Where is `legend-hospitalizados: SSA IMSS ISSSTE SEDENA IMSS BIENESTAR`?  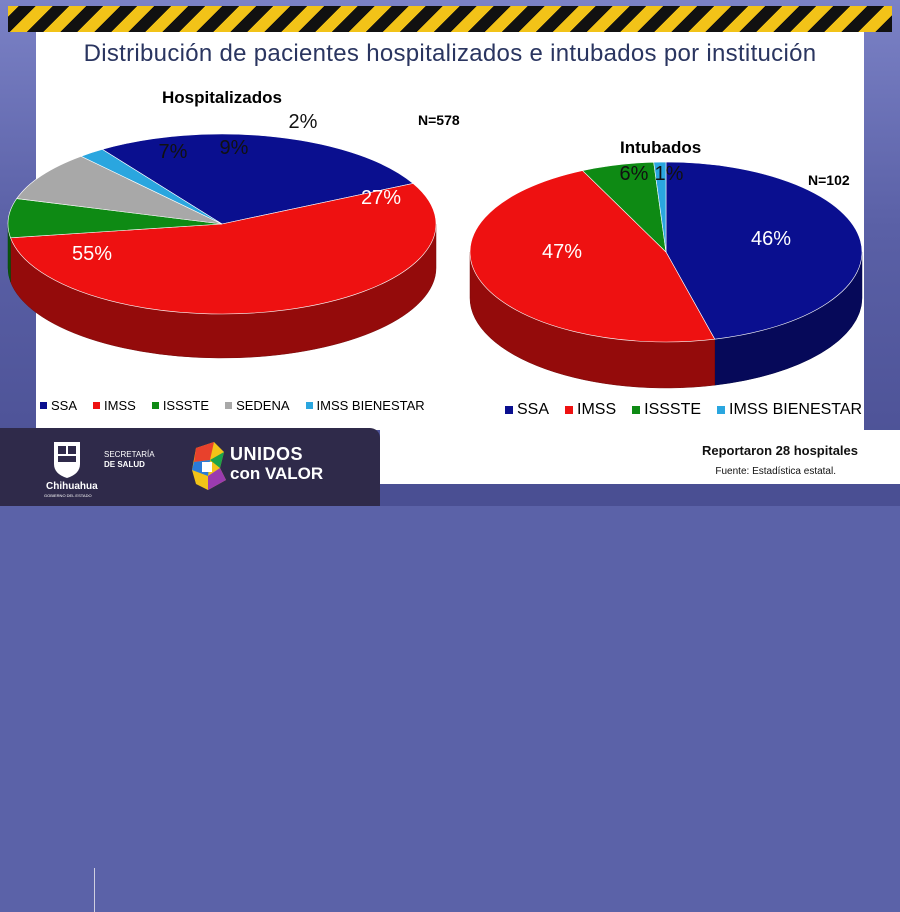 legend-hospitalizados: SSA IMSS ISSSTE SEDENA IMSS BIENESTAR is located at coordinates (240, 405).